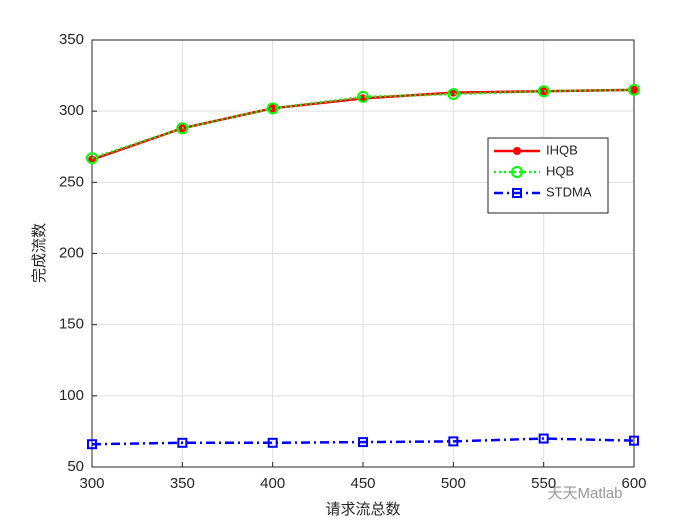  I want to click on y-tick-label: 300, so click(71, 110).